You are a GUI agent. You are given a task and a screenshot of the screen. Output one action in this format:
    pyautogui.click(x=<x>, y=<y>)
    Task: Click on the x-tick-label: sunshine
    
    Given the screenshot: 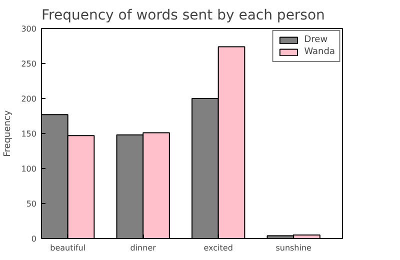 What is the action you would take?
    pyautogui.click(x=294, y=248)
    